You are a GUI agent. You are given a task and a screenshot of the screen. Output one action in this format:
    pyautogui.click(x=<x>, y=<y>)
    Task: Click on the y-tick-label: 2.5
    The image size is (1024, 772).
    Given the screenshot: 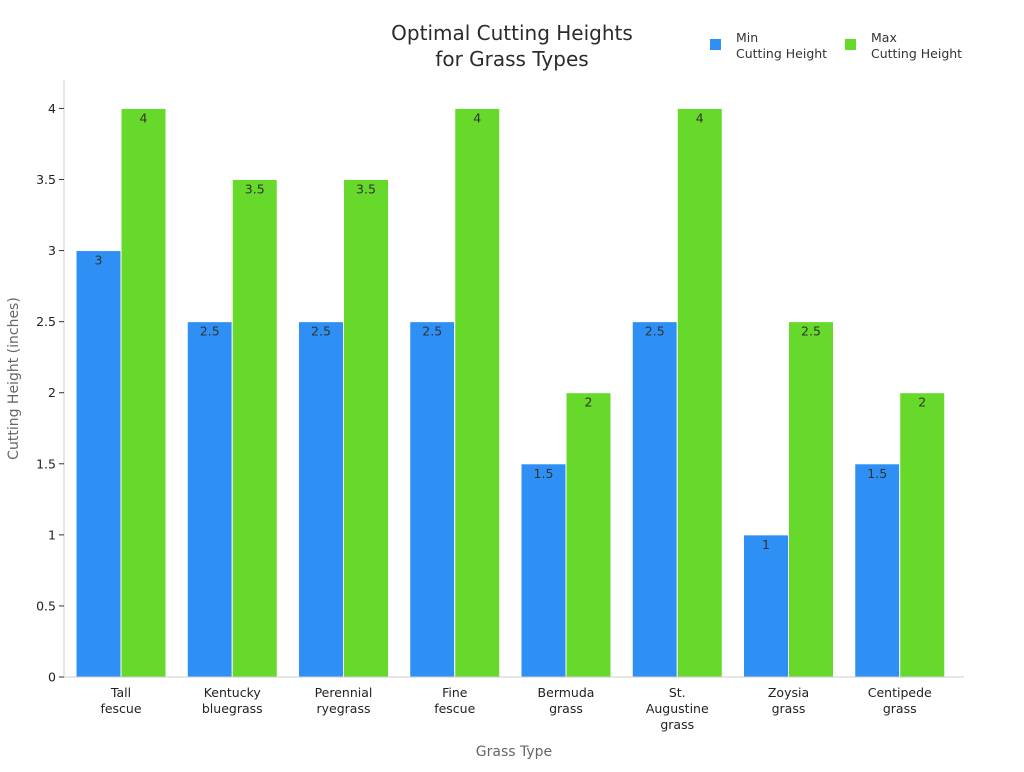 What is the action you would take?
    pyautogui.click(x=46, y=321)
    